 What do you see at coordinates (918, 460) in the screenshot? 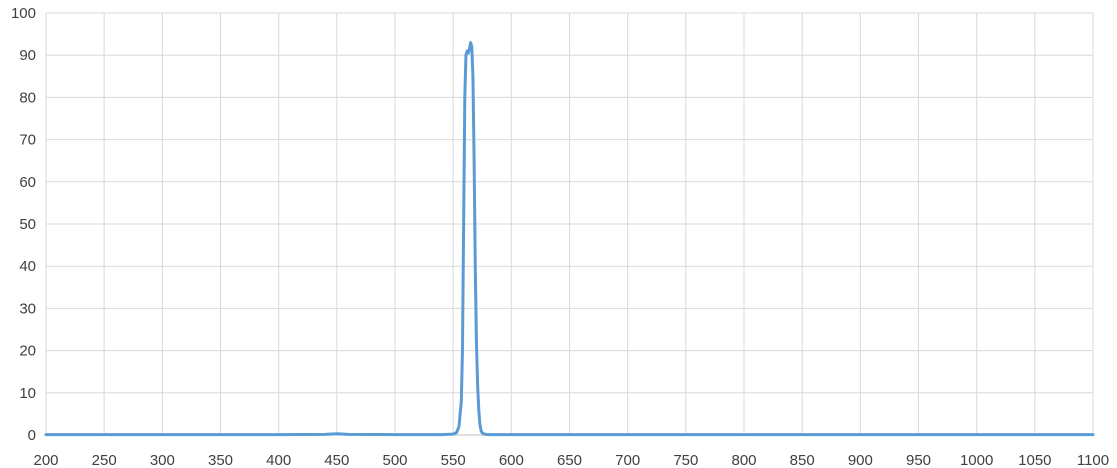
I see `x-tick-label: 950` at bounding box center [918, 460].